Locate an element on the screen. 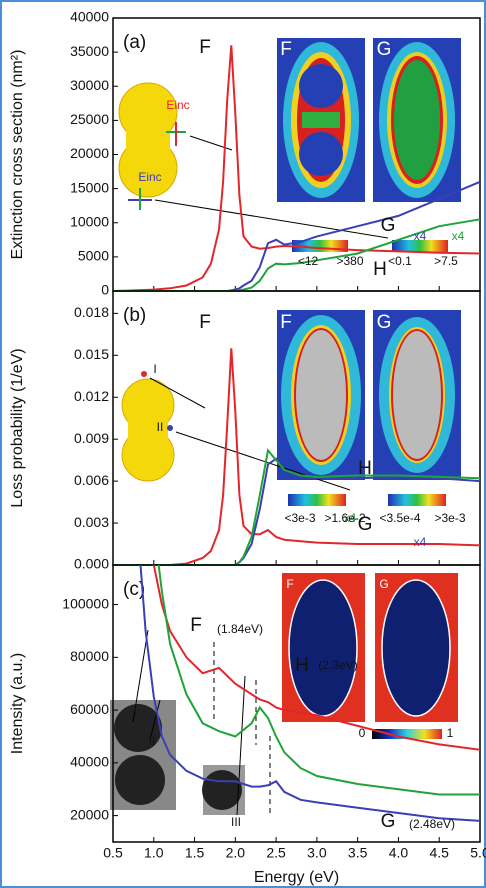  annotation: <0.1 is located at coordinates (400, 261).